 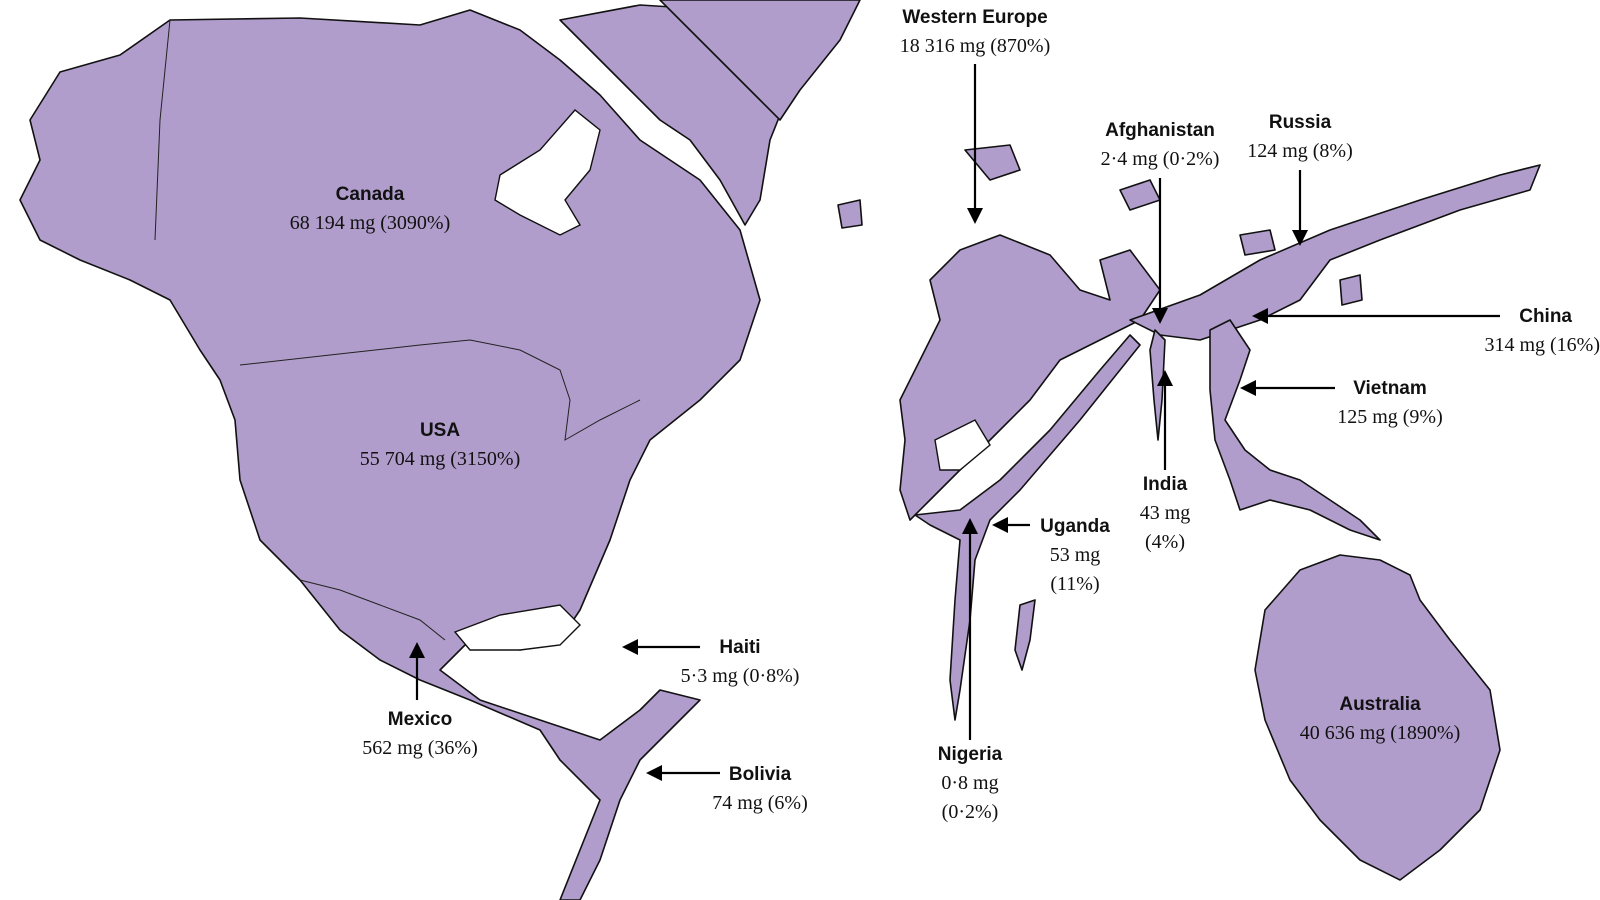 I want to click on label-india-value-2: (4%), so click(x=1165, y=542).